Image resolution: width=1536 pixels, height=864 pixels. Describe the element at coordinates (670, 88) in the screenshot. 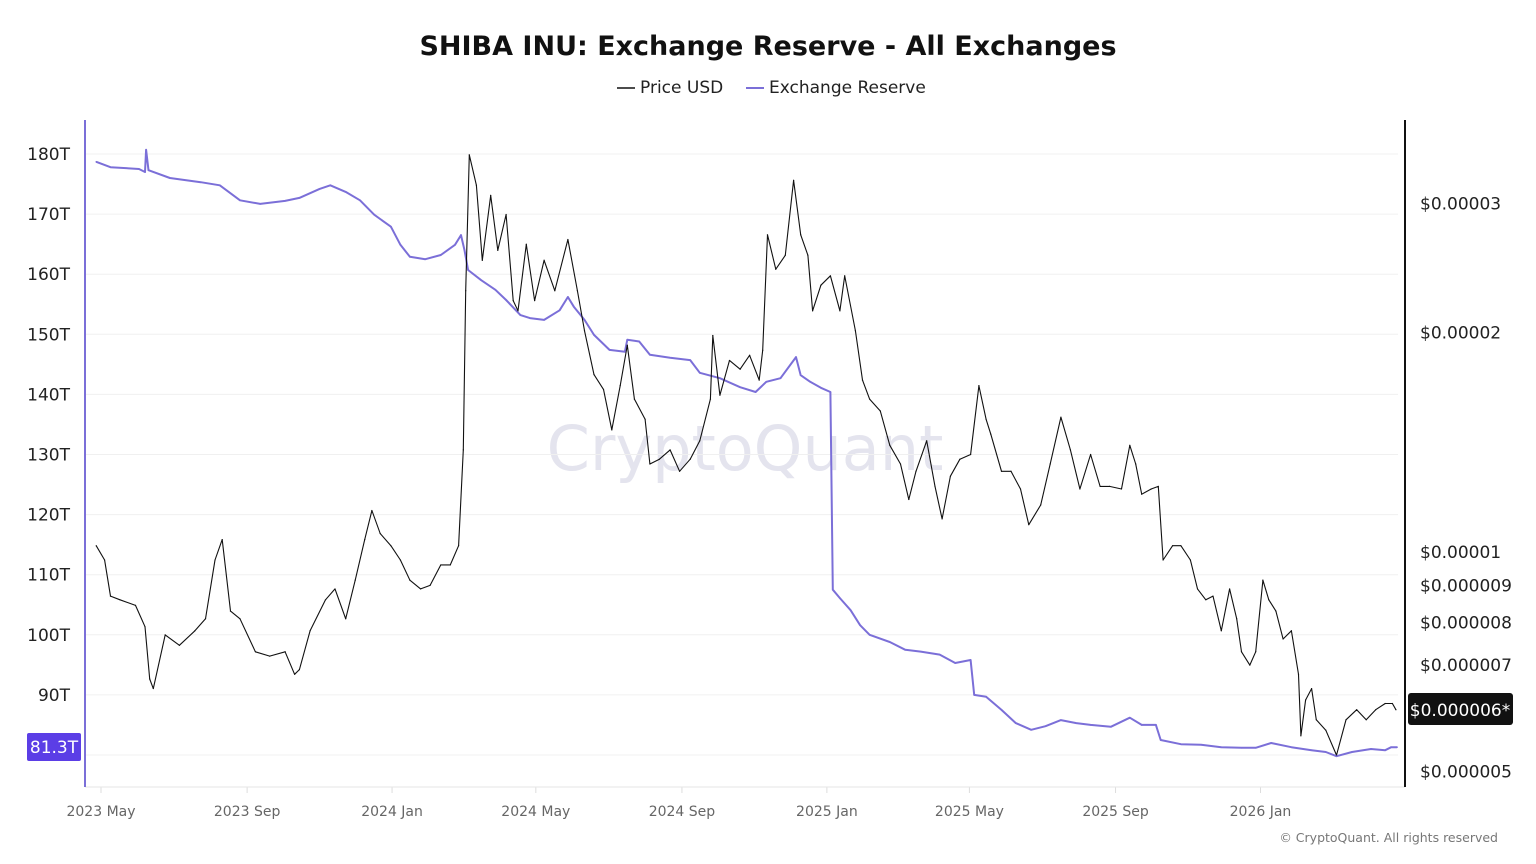

I see `legend-item-price: Price USD` at that location.